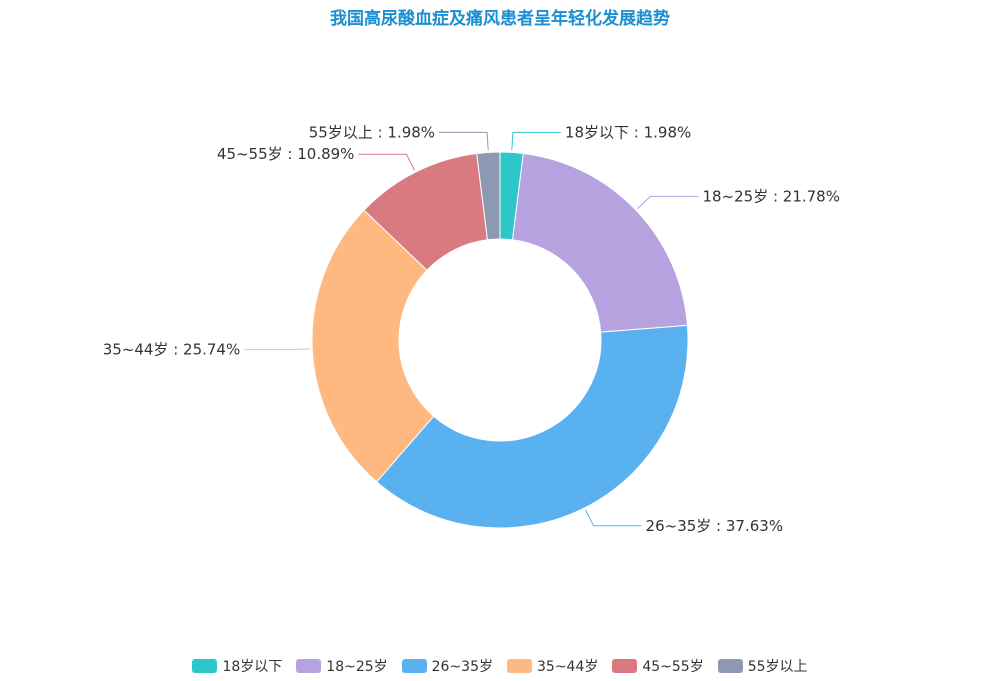 Image resolution: width=1000 pixels, height=681 pixels. I want to click on legend-item-2: 18~25岁, so click(342, 666).